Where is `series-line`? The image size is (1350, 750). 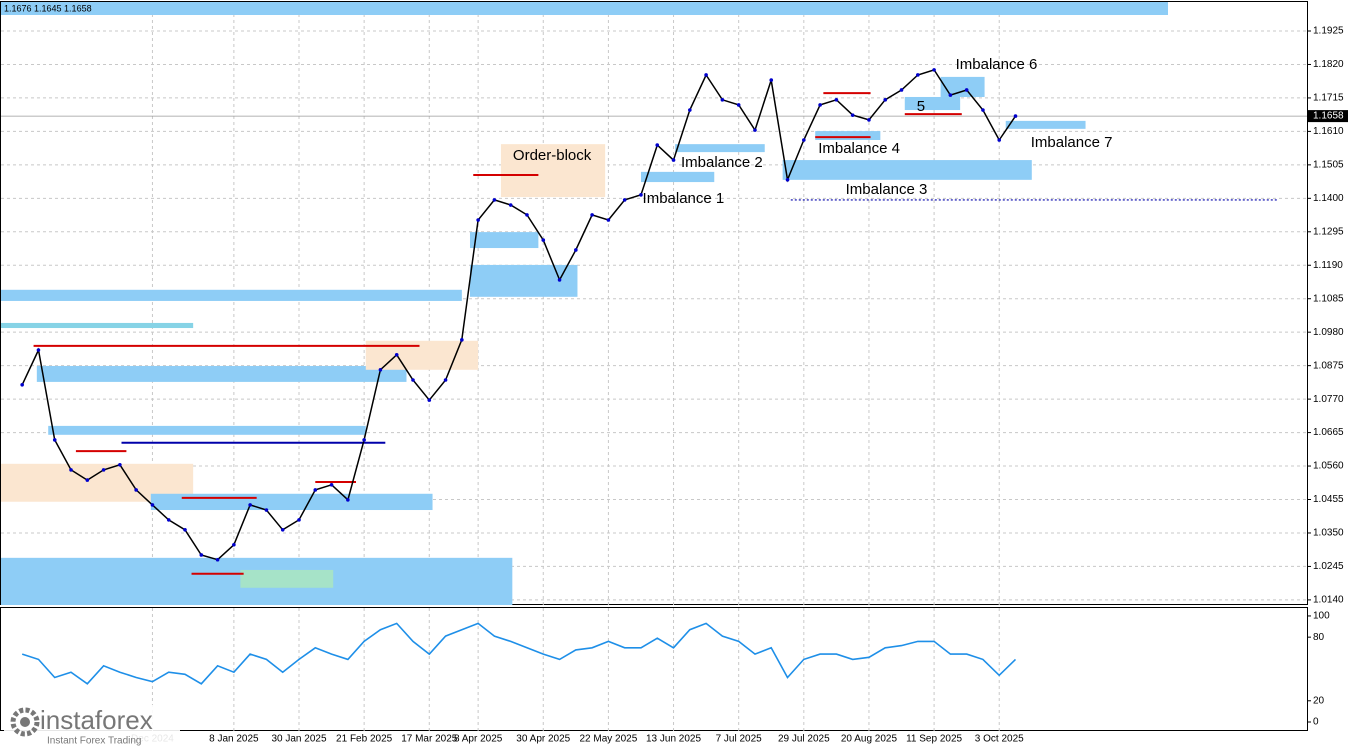
series-line is located at coordinates (519, 653).